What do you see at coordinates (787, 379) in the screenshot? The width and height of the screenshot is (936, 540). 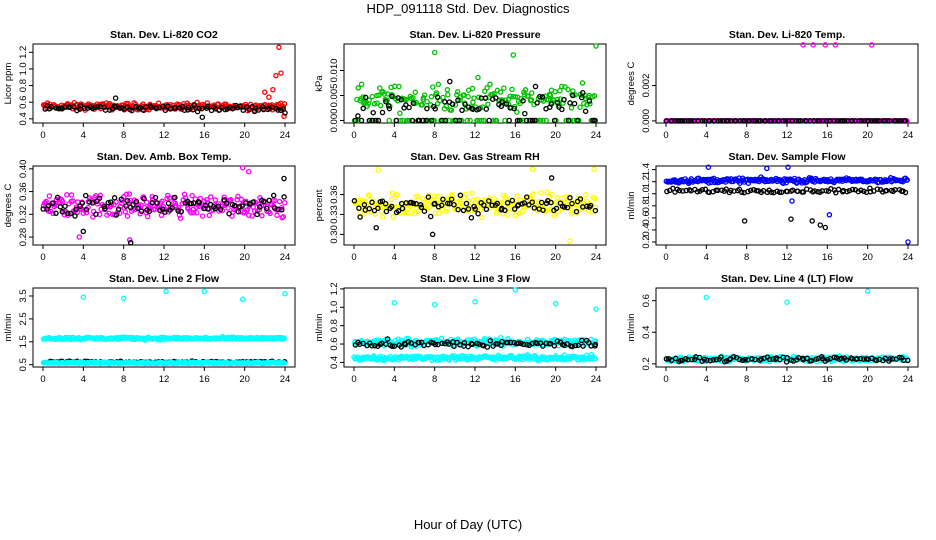 I see `x-tick-label: 12` at bounding box center [787, 379].